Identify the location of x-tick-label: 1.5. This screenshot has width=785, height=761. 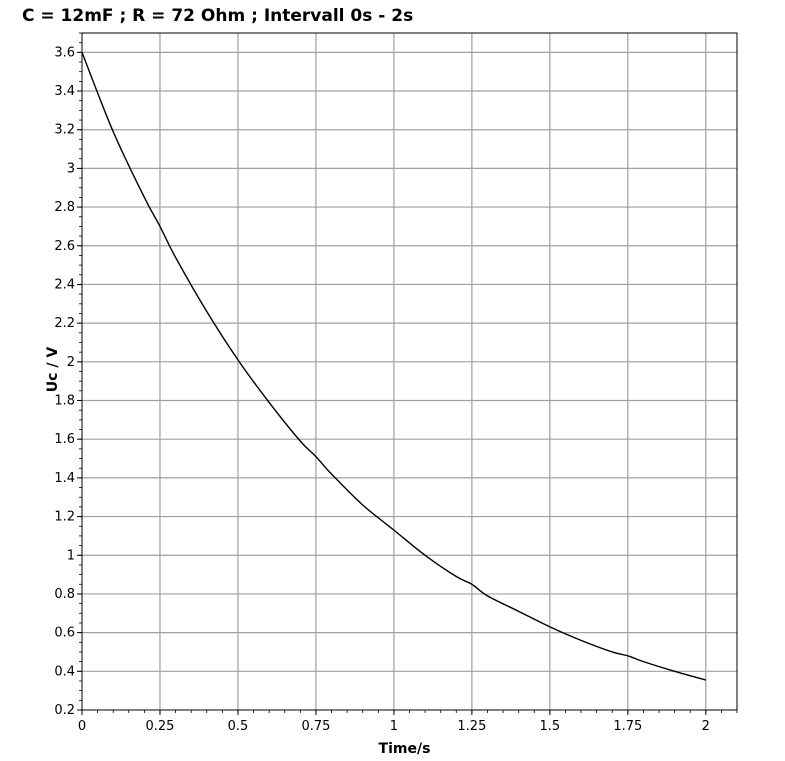
(550, 726).